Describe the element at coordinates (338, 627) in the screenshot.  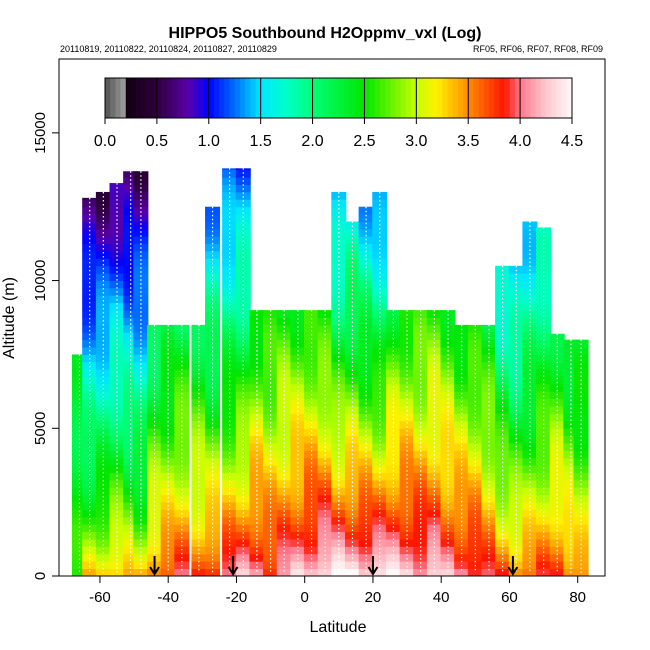
I see `x-axis-label: Latitude` at that location.